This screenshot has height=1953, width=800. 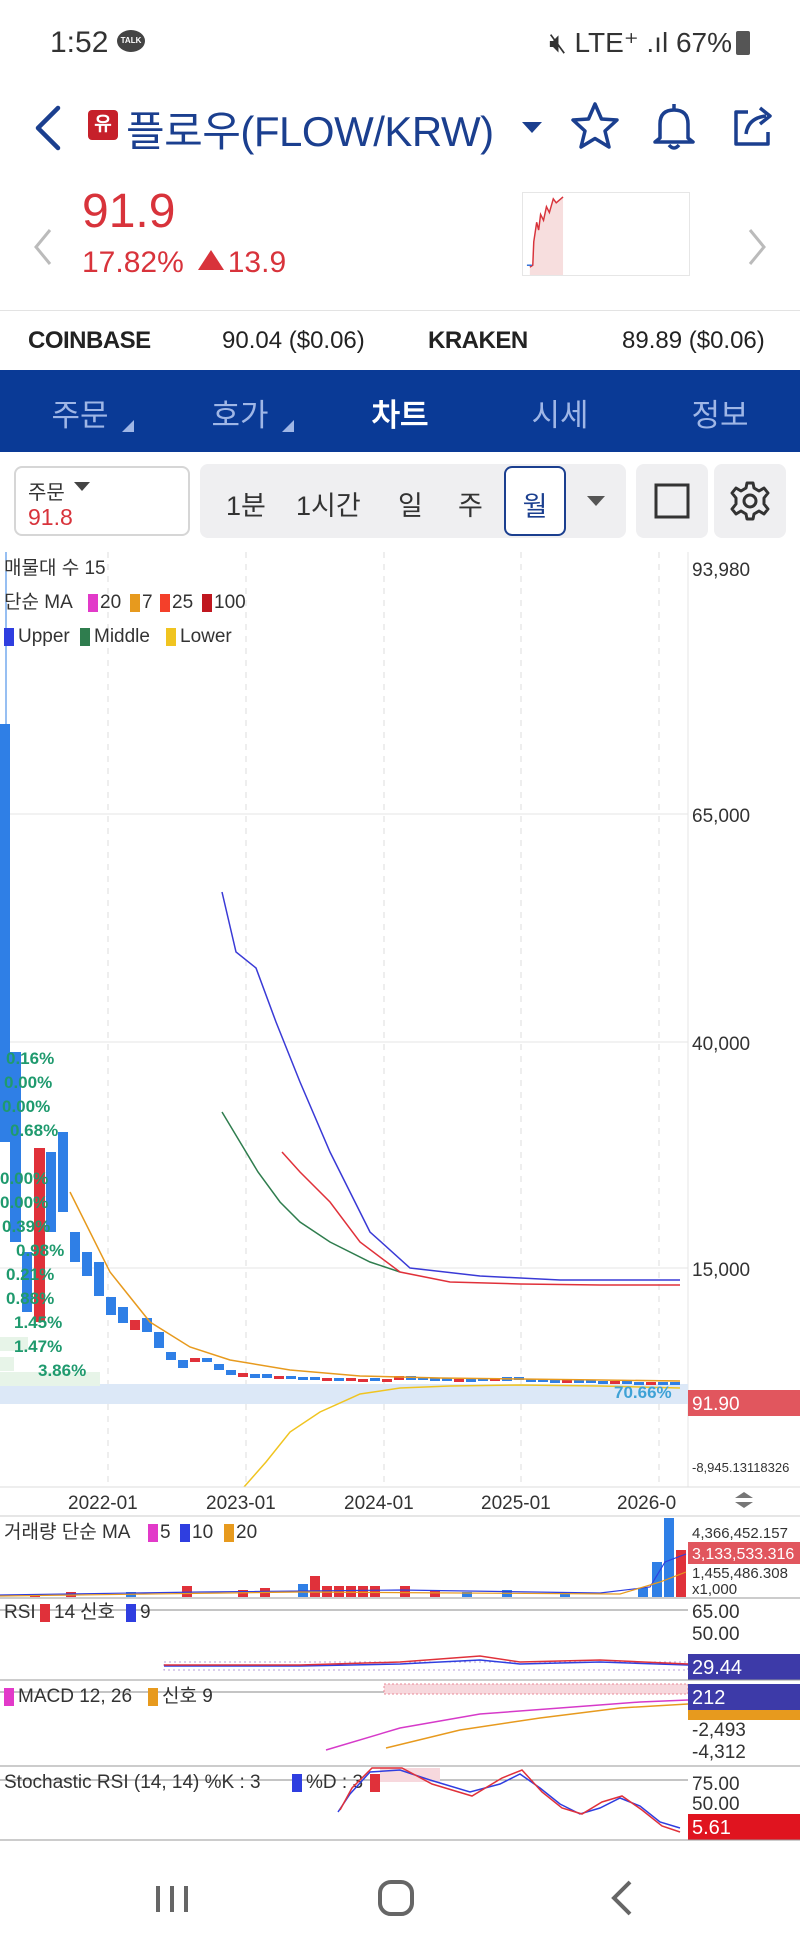 What do you see at coordinates (46, 493) in the screenshot?
I see `order-label: 주문` at bounding box center [46, 493].